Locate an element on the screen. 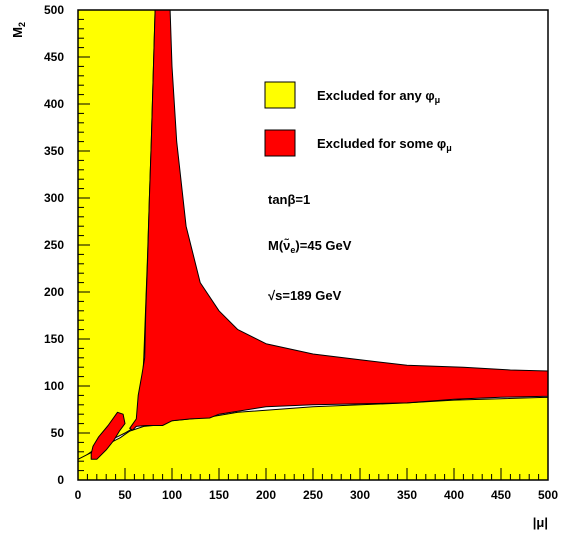 The width and height of the screenshot is (561, 535). y-tick-label: 50 is located at coordinates (58, 433).